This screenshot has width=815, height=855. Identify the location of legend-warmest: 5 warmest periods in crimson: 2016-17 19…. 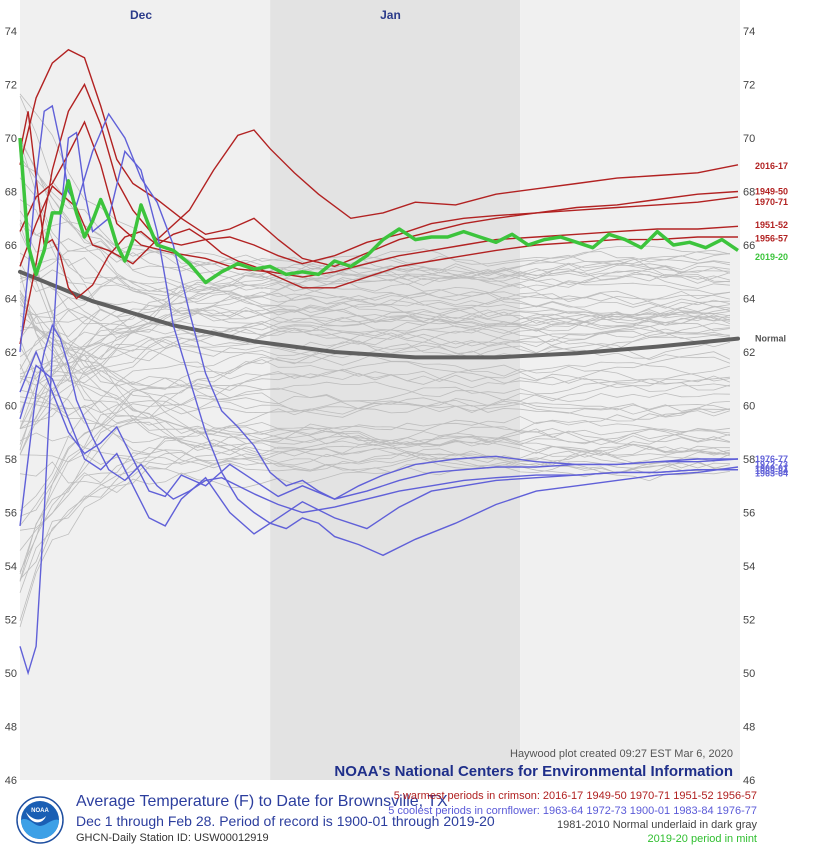
(575, 796).